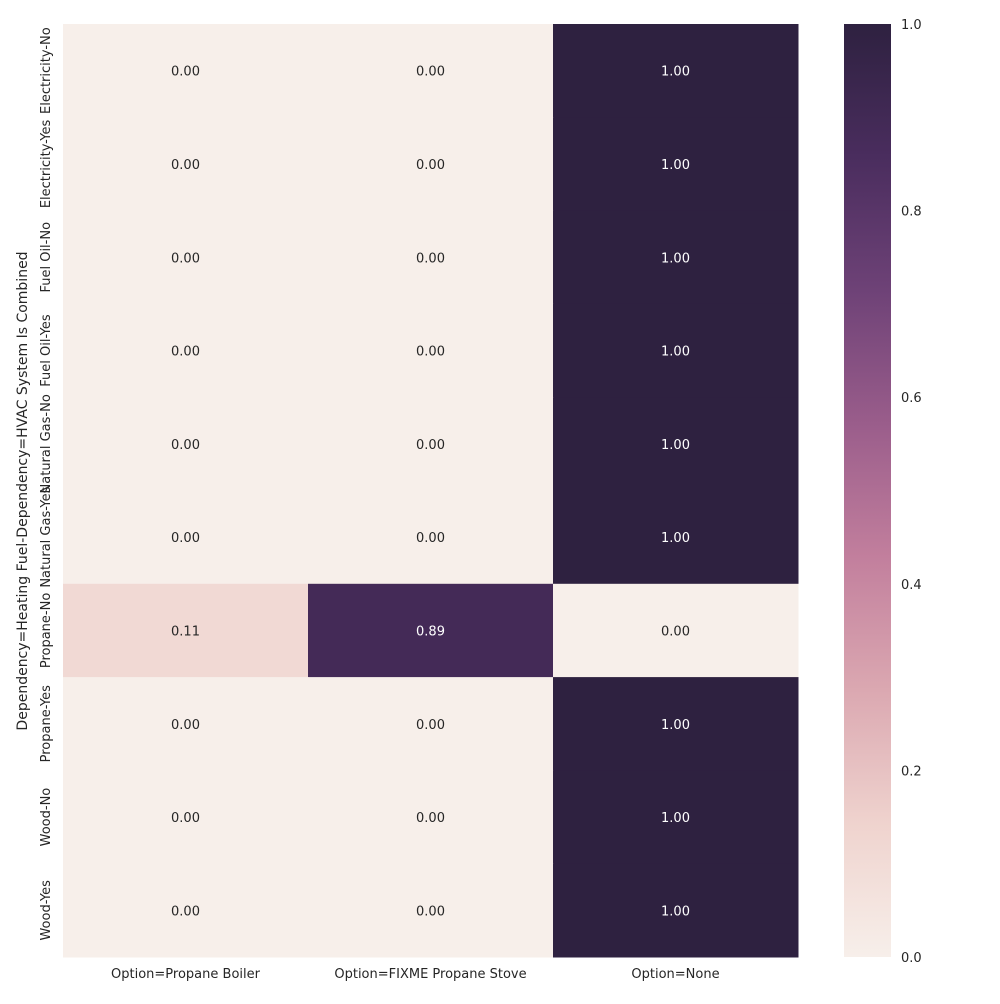 This screenshot has width=1000, height=1004. I want to click on cell-value-label: 0.11, so click(185, 631).